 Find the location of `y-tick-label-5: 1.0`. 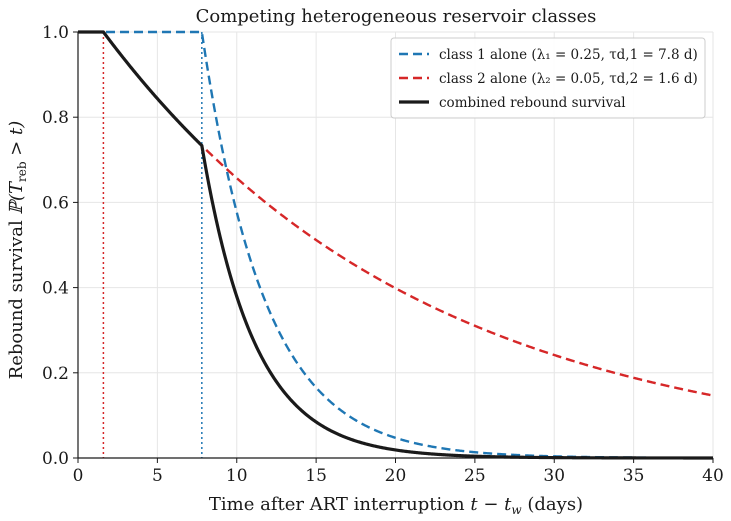

y-tick-label-5: 1.0 is located at coordinates (55, 33).